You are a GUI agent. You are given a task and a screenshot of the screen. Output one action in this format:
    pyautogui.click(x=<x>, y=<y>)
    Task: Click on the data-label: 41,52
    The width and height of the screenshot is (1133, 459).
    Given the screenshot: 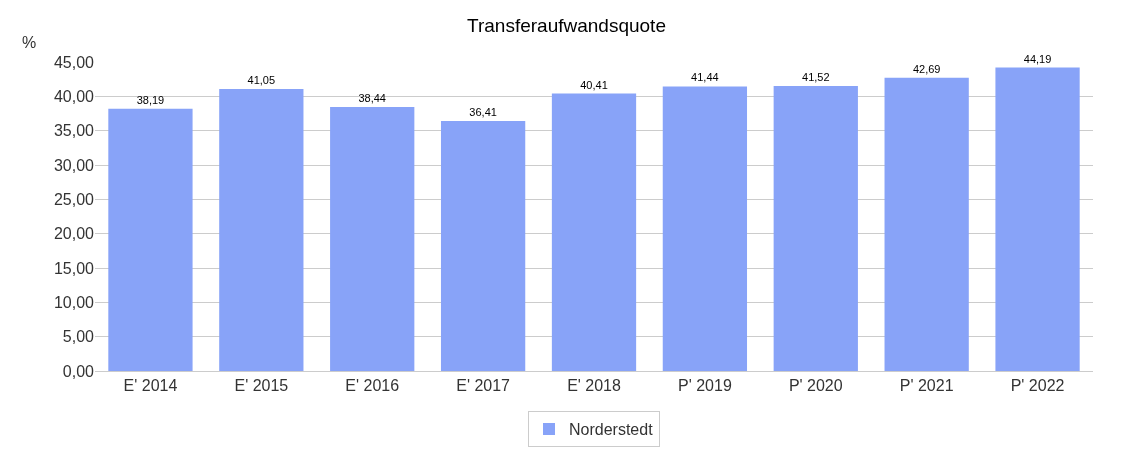 What is the action you would take?
    pyautogui.click(x=816, y=76)
    